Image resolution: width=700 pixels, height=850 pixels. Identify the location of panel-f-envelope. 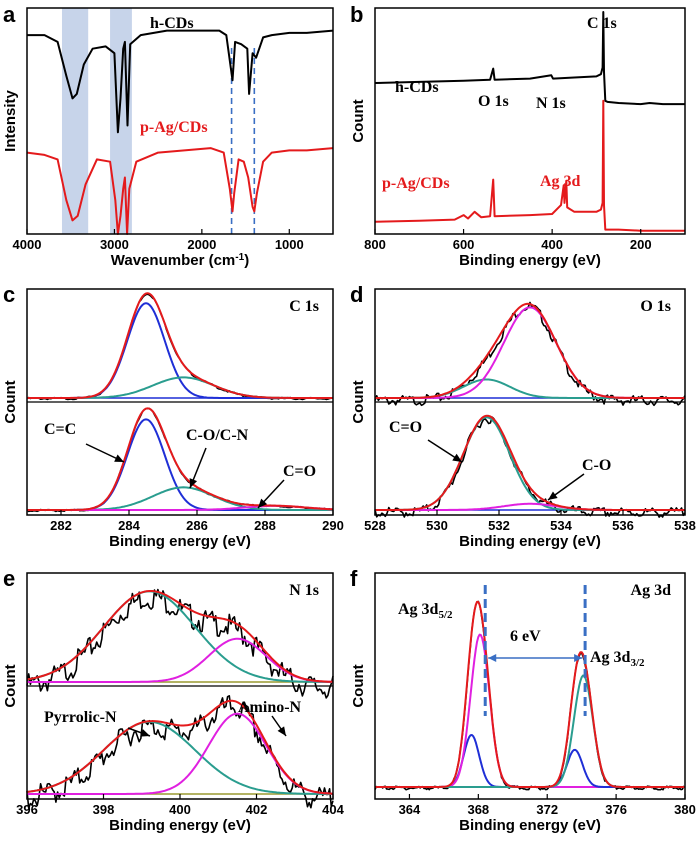
(530, 694).